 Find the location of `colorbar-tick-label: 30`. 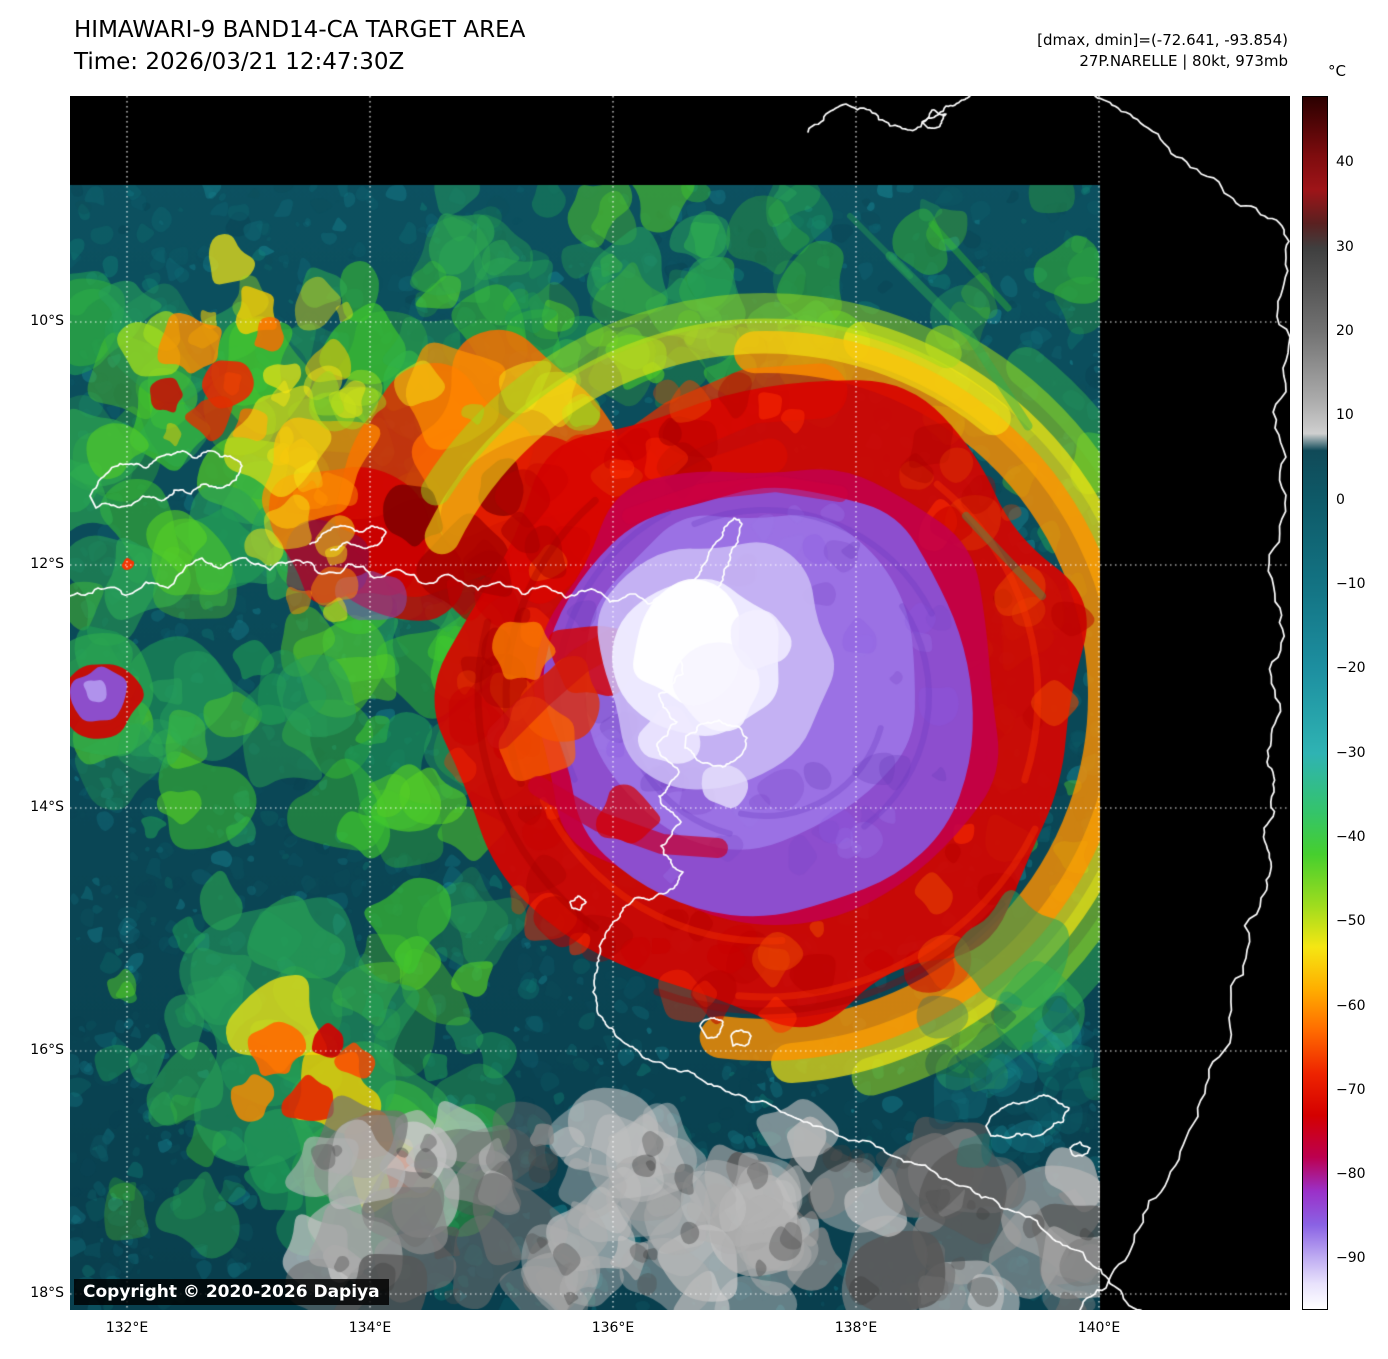

colorbar-tick-label: 30 is located at coordinates (1345, 246).